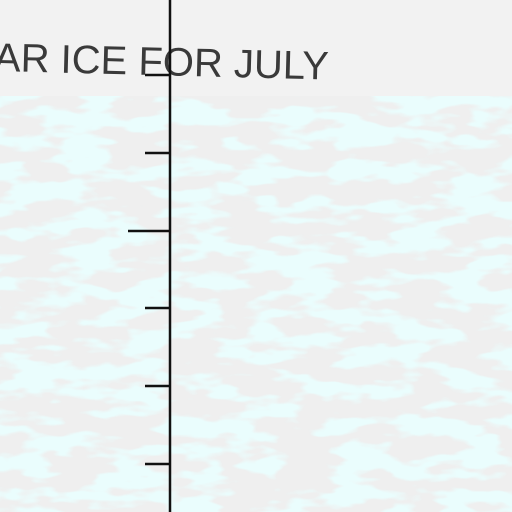 This screenshot has height=512, width=512. What do you see at coordinates (164, 62) in the screenshot?
I see `map-title: AR ICE FOR JULY` at bounding box center [164, 62].